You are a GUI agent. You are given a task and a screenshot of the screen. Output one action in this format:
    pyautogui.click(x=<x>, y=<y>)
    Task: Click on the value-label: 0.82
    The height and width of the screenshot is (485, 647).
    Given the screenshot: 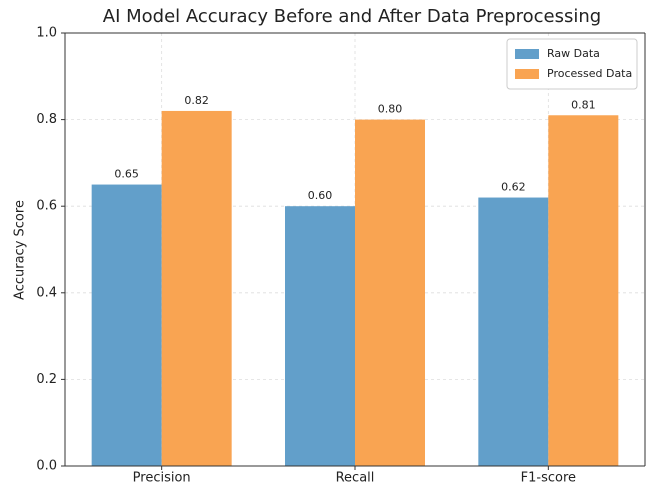 What is the action you would take?
    pyautogui.click(x=196, y=100)
    